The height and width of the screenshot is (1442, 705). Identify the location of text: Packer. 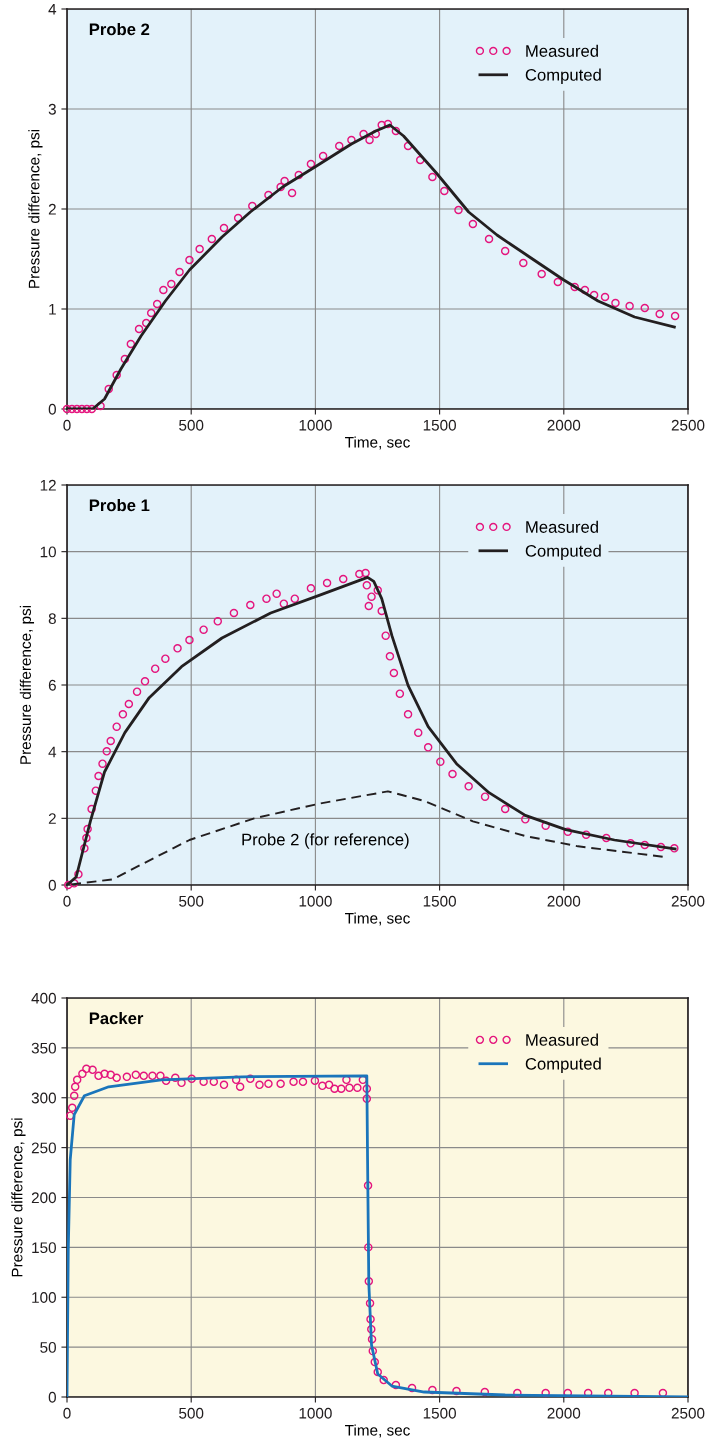
(116, 1018).